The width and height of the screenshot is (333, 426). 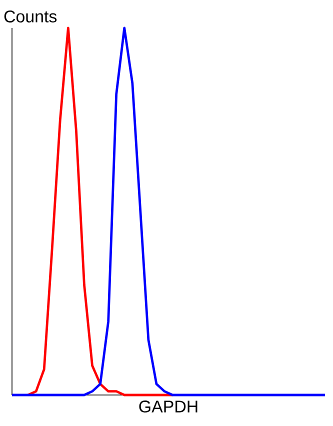 What do you see at coordinates (30, 16) in the screenshot?
I see `y-axis-title: Counts` at bounding box center [30, 16].